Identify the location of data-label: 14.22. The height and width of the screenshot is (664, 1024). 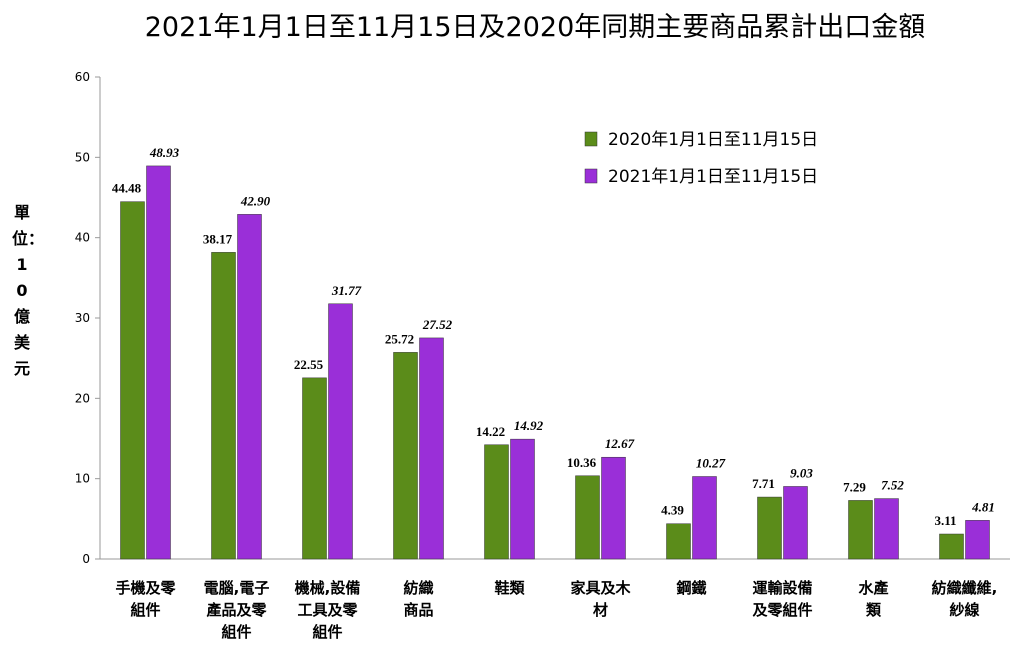
(490, 431).